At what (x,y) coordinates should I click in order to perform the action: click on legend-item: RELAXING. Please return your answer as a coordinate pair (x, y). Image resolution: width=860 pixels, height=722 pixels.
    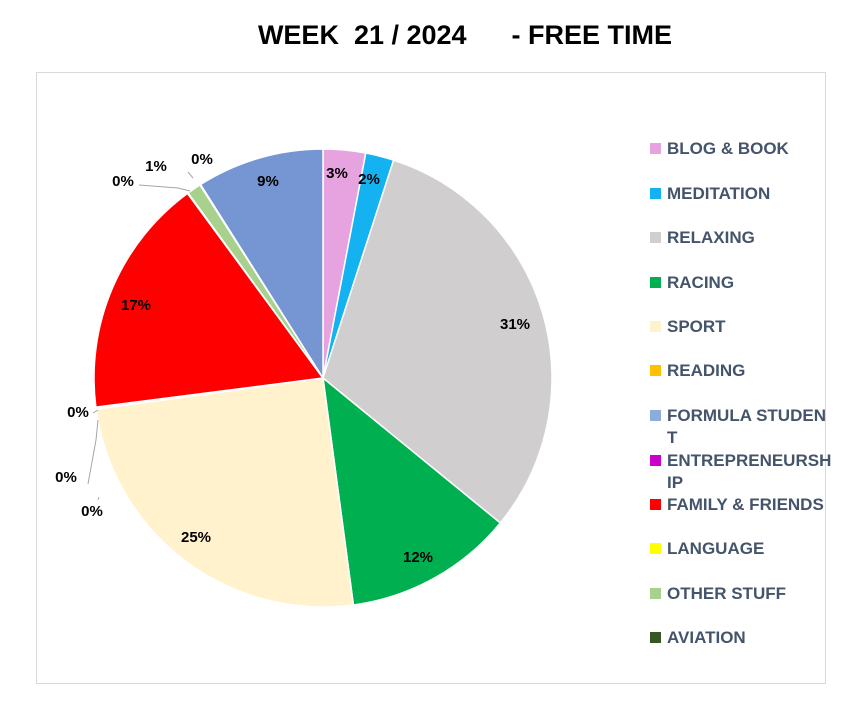
    Looking at the image, I should click on (750, 238).